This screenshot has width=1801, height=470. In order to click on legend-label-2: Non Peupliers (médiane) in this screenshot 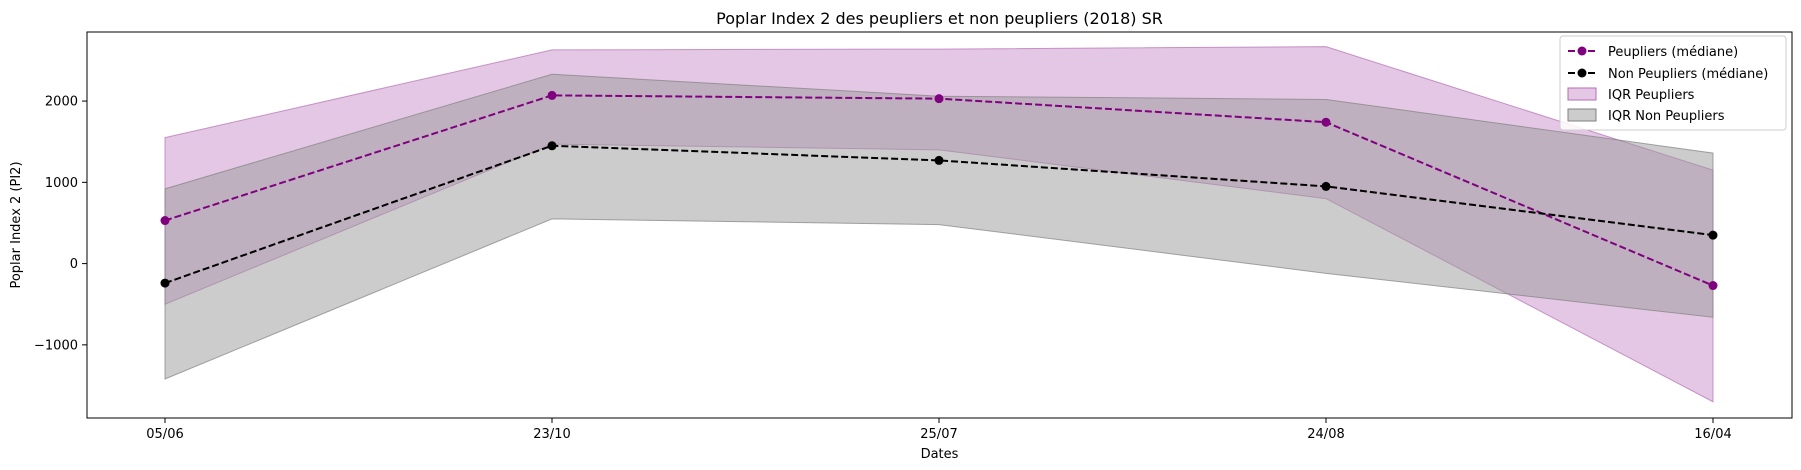, I will do `click(1688, 74)`.